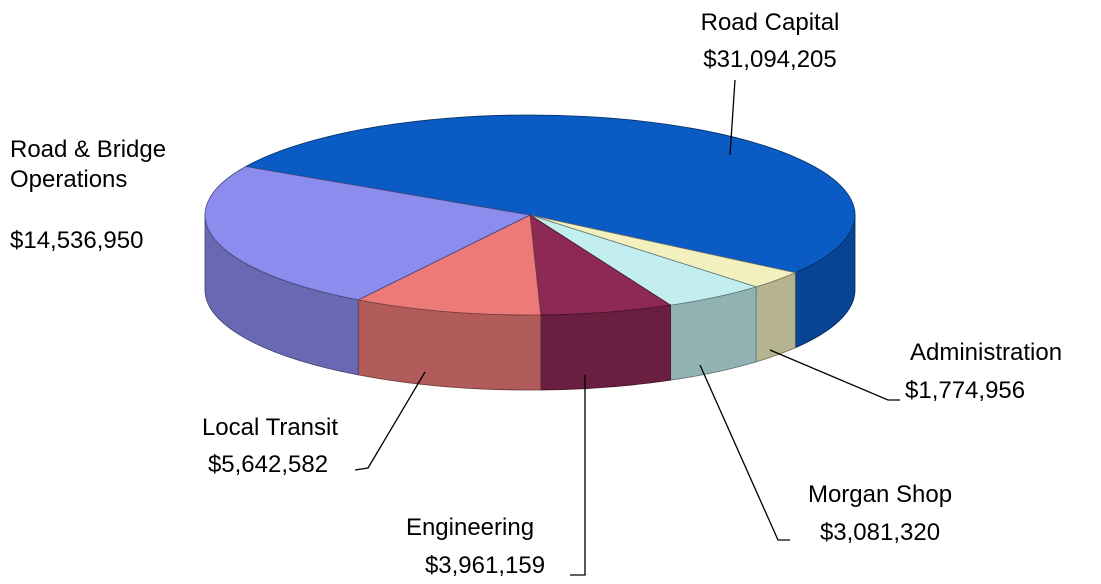 The width and height of the screenshot is (1101, 584). Describe the element at coordinates (470, 527) in the screenshot. I see `slice-label: Engineering` at that location.